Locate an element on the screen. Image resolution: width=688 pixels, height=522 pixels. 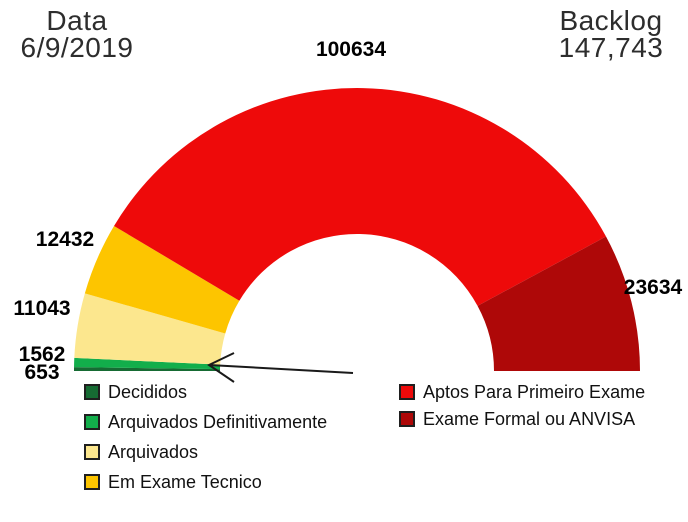
backlog-value: 147,743 is located at coordinates (611, 47).